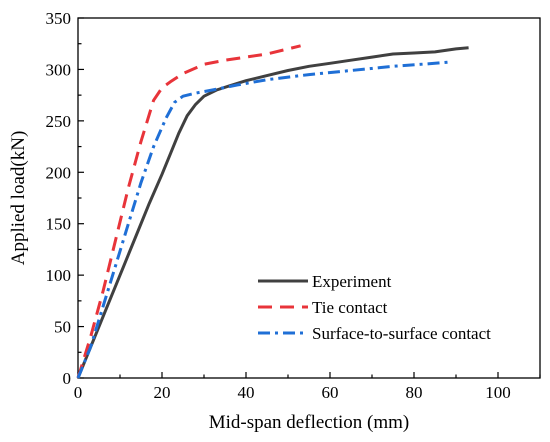 This screenshot has height=442, width=550. What do you see at coordinates (59, 275) in the screenshot?
I see `y-tick-label: 100` at bounding box center [59, 275].